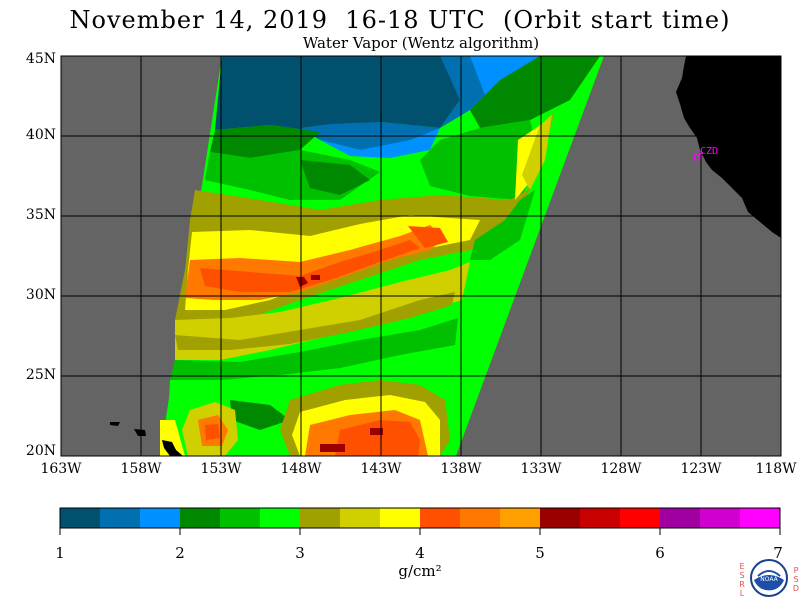 The width and height of the screenshot is (800, 600). I want to click on colorbar-label-2: 2, so click(180, 553).